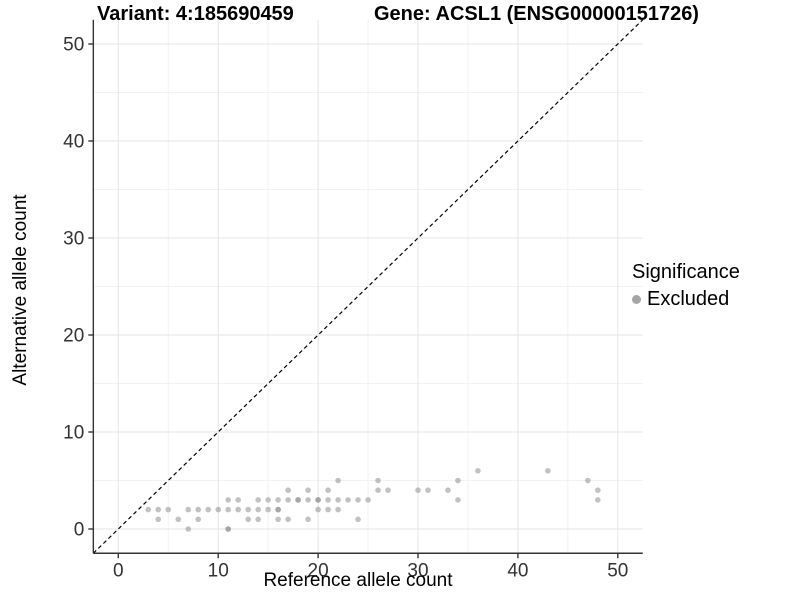 The height and width of the screenshot is (600, 800). What do you see at coordinates (218, 570) in the screenshot?
I see `x-tick-label: 10` at bounding box center [218, 570].